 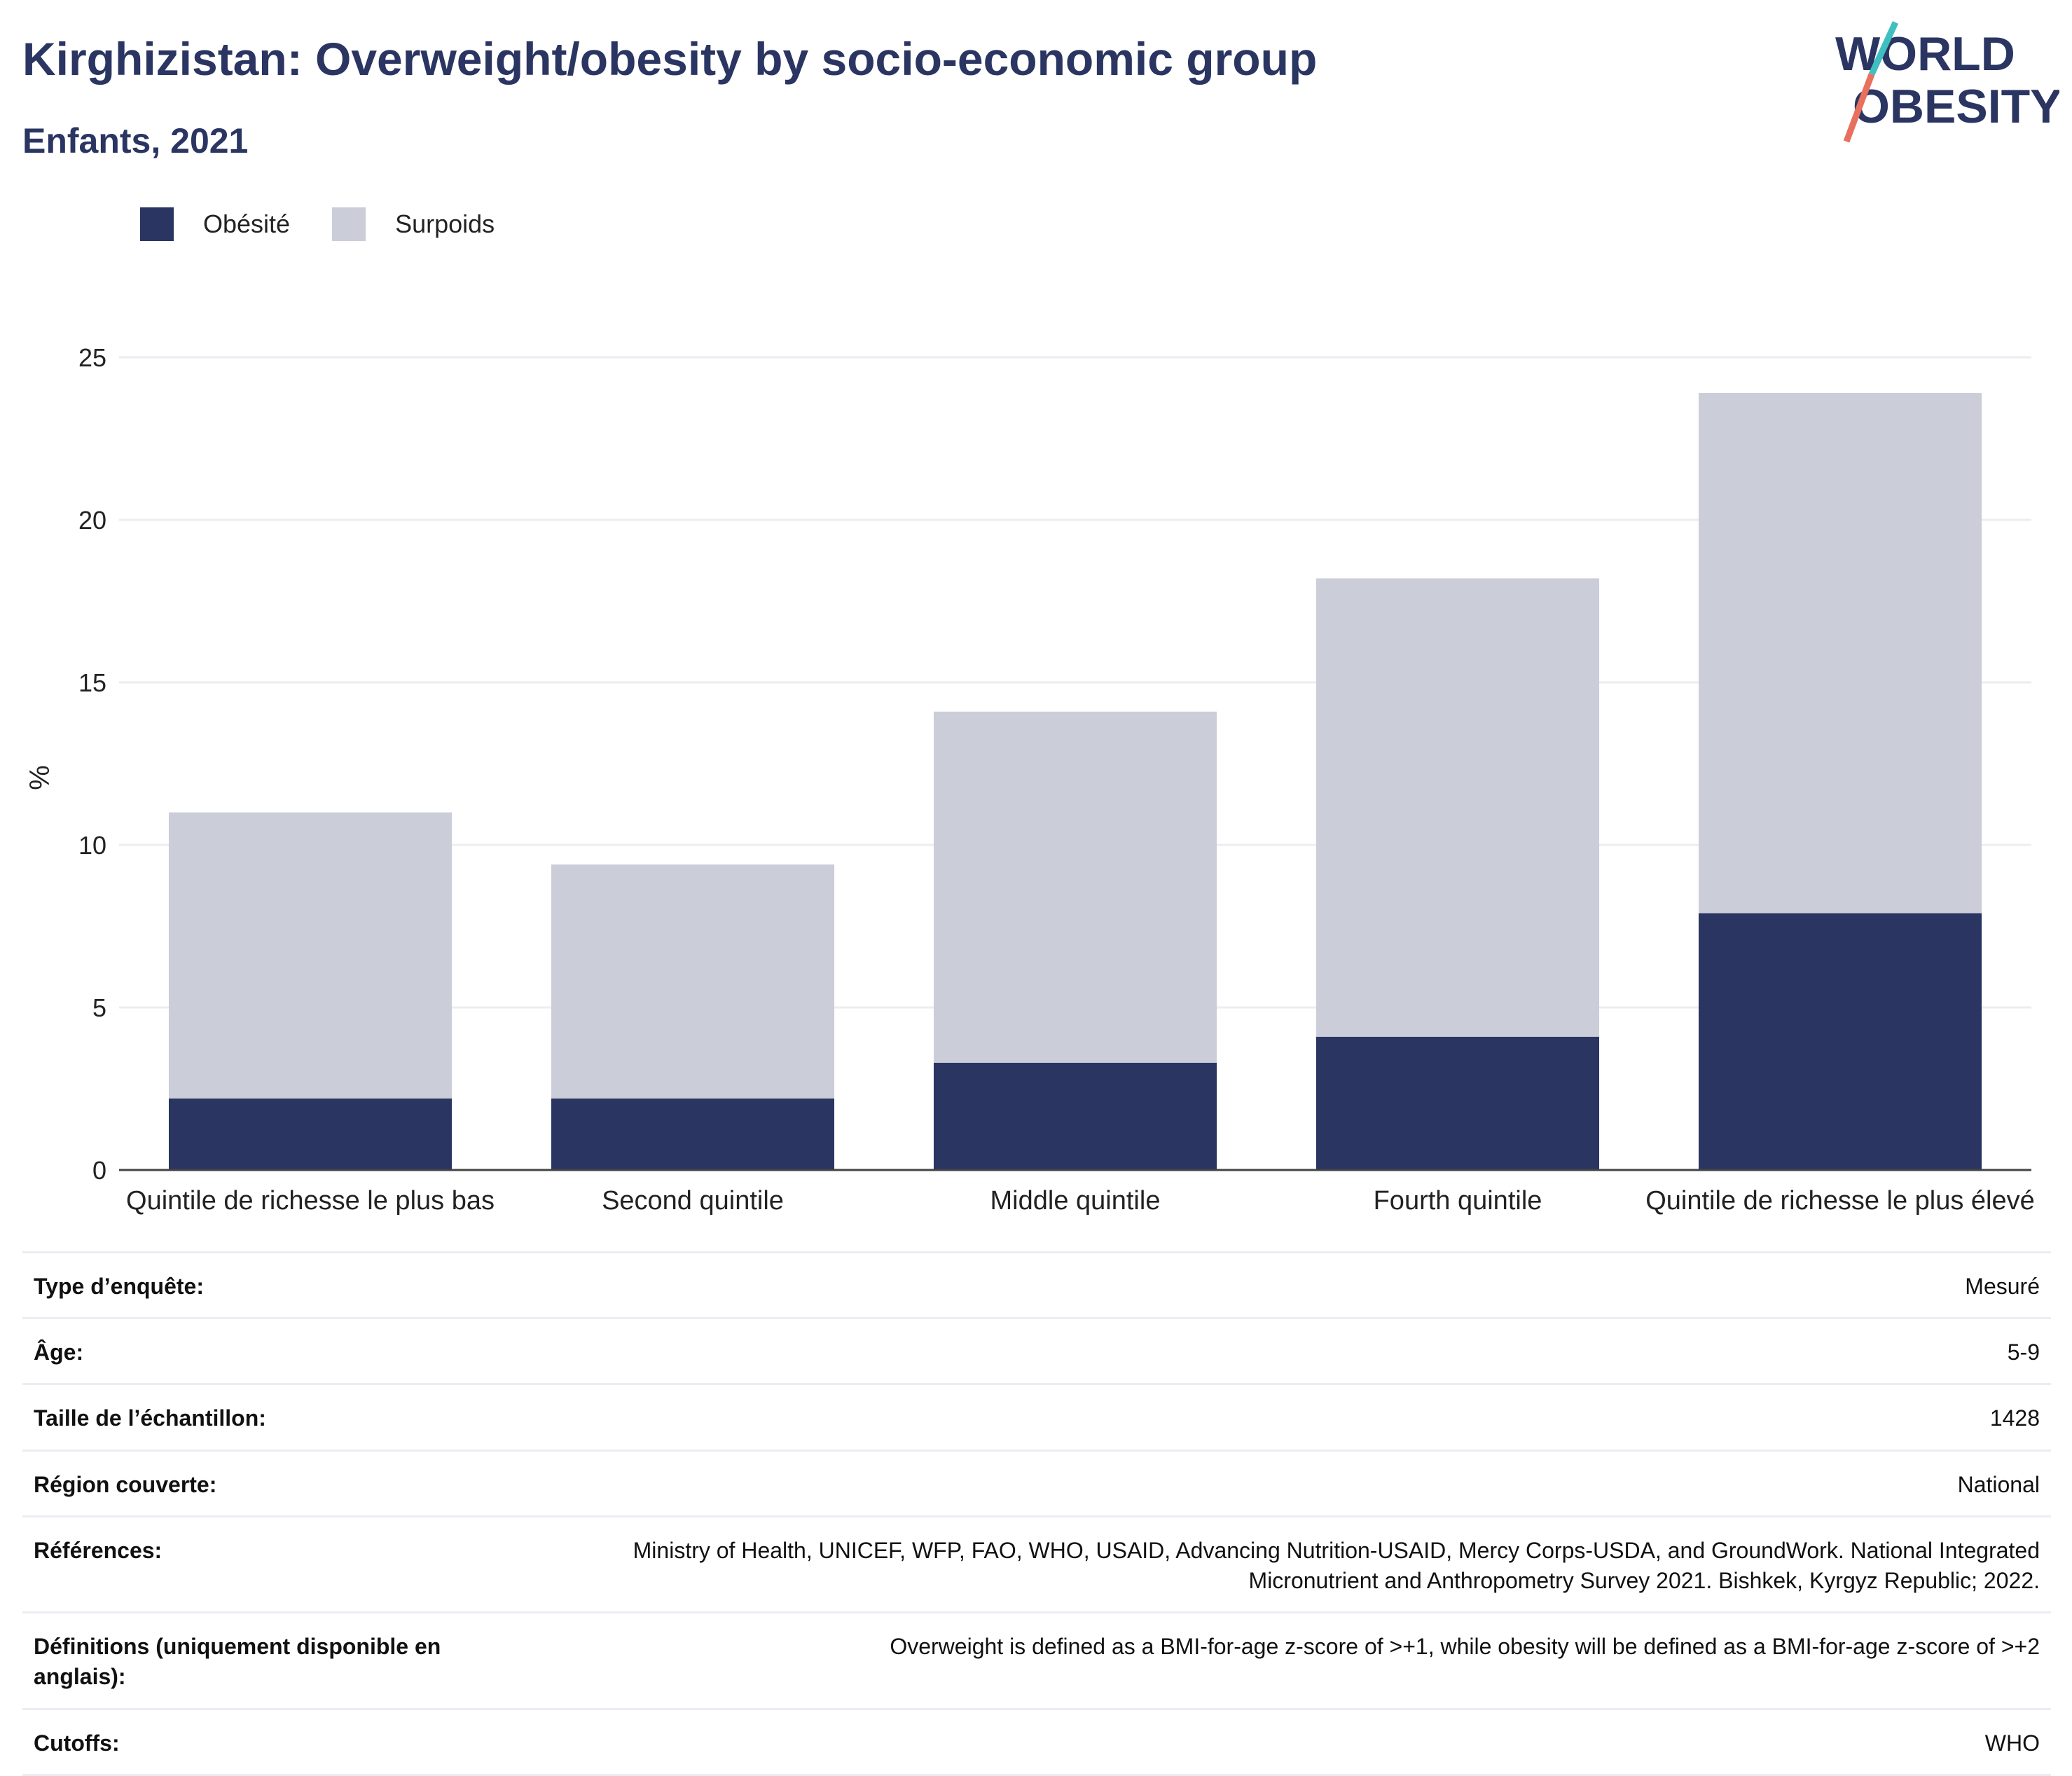 I want to click on svg-text: WORLD, so click(x=1925, y=54).